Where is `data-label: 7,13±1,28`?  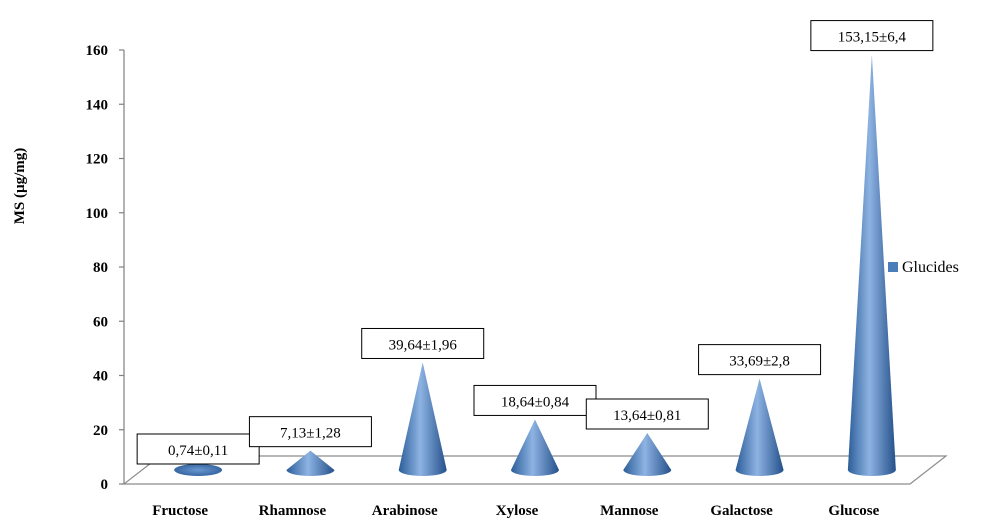
data-label: 7,13±1,28 is located at coordinates (310, 432).